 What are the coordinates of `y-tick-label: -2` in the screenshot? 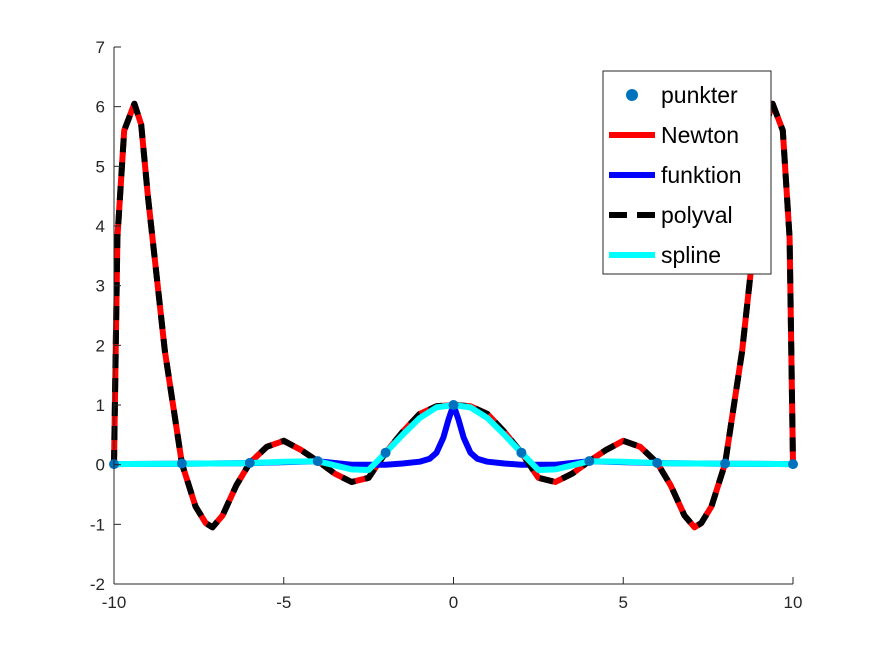 It's located at (97, 584).